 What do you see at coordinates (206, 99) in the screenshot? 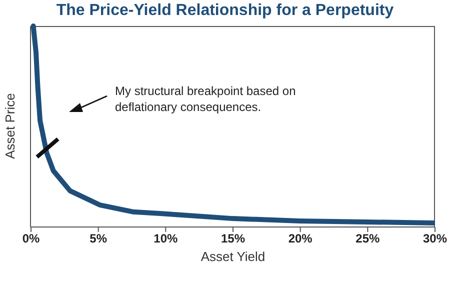
I see `annotation: My structural breakpoint based on deflationary consequences.` at bounding box center [206, 99].